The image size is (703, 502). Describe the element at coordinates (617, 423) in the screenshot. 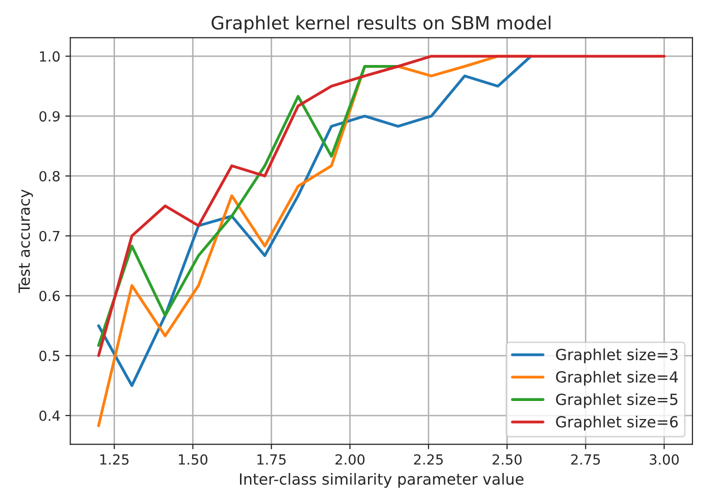

I see `legend-label: Graphlet size=6` at that location.